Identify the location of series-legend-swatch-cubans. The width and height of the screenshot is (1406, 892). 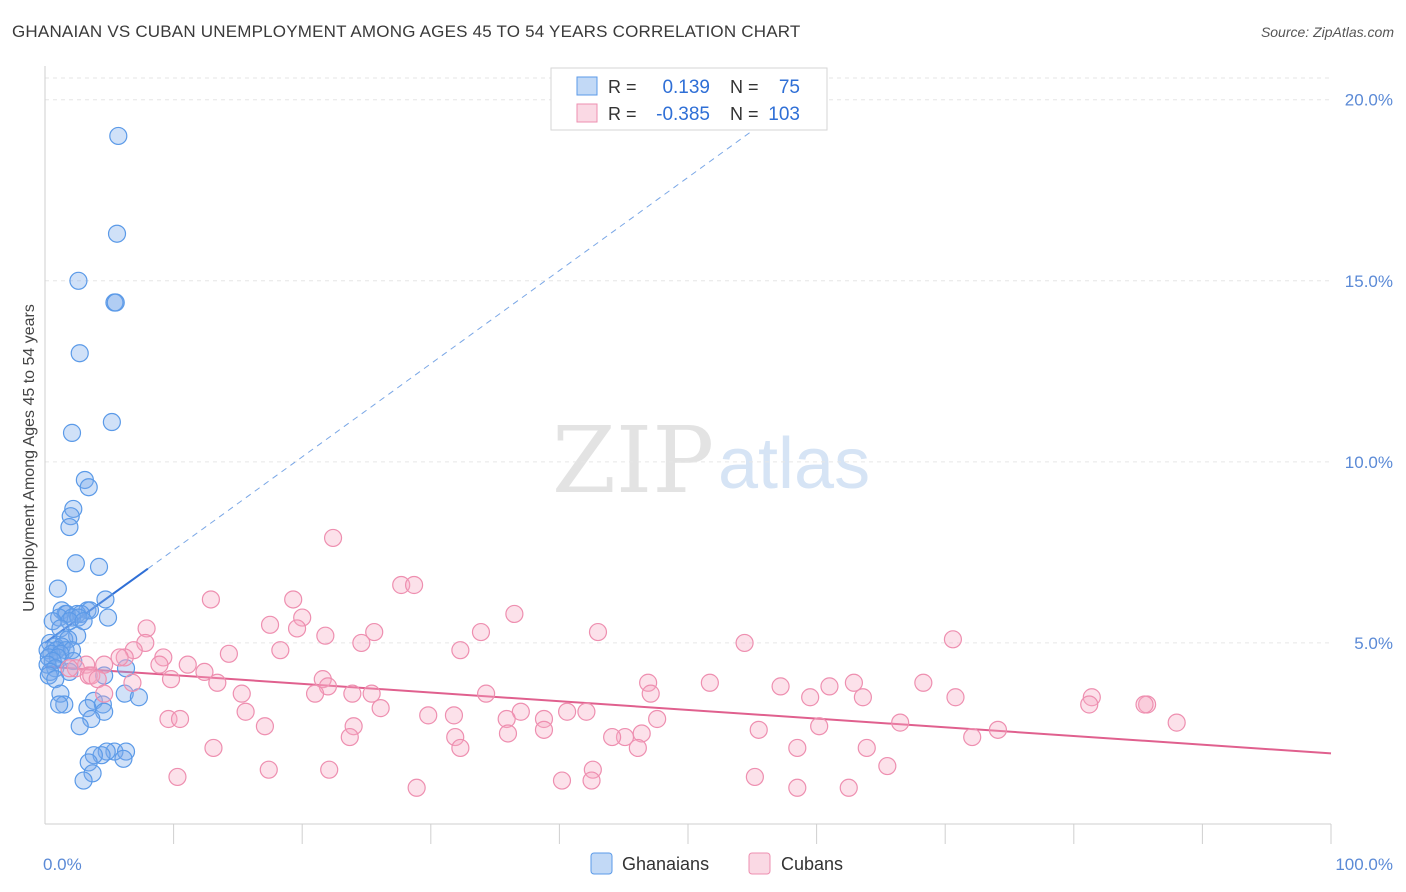
(759, 863).